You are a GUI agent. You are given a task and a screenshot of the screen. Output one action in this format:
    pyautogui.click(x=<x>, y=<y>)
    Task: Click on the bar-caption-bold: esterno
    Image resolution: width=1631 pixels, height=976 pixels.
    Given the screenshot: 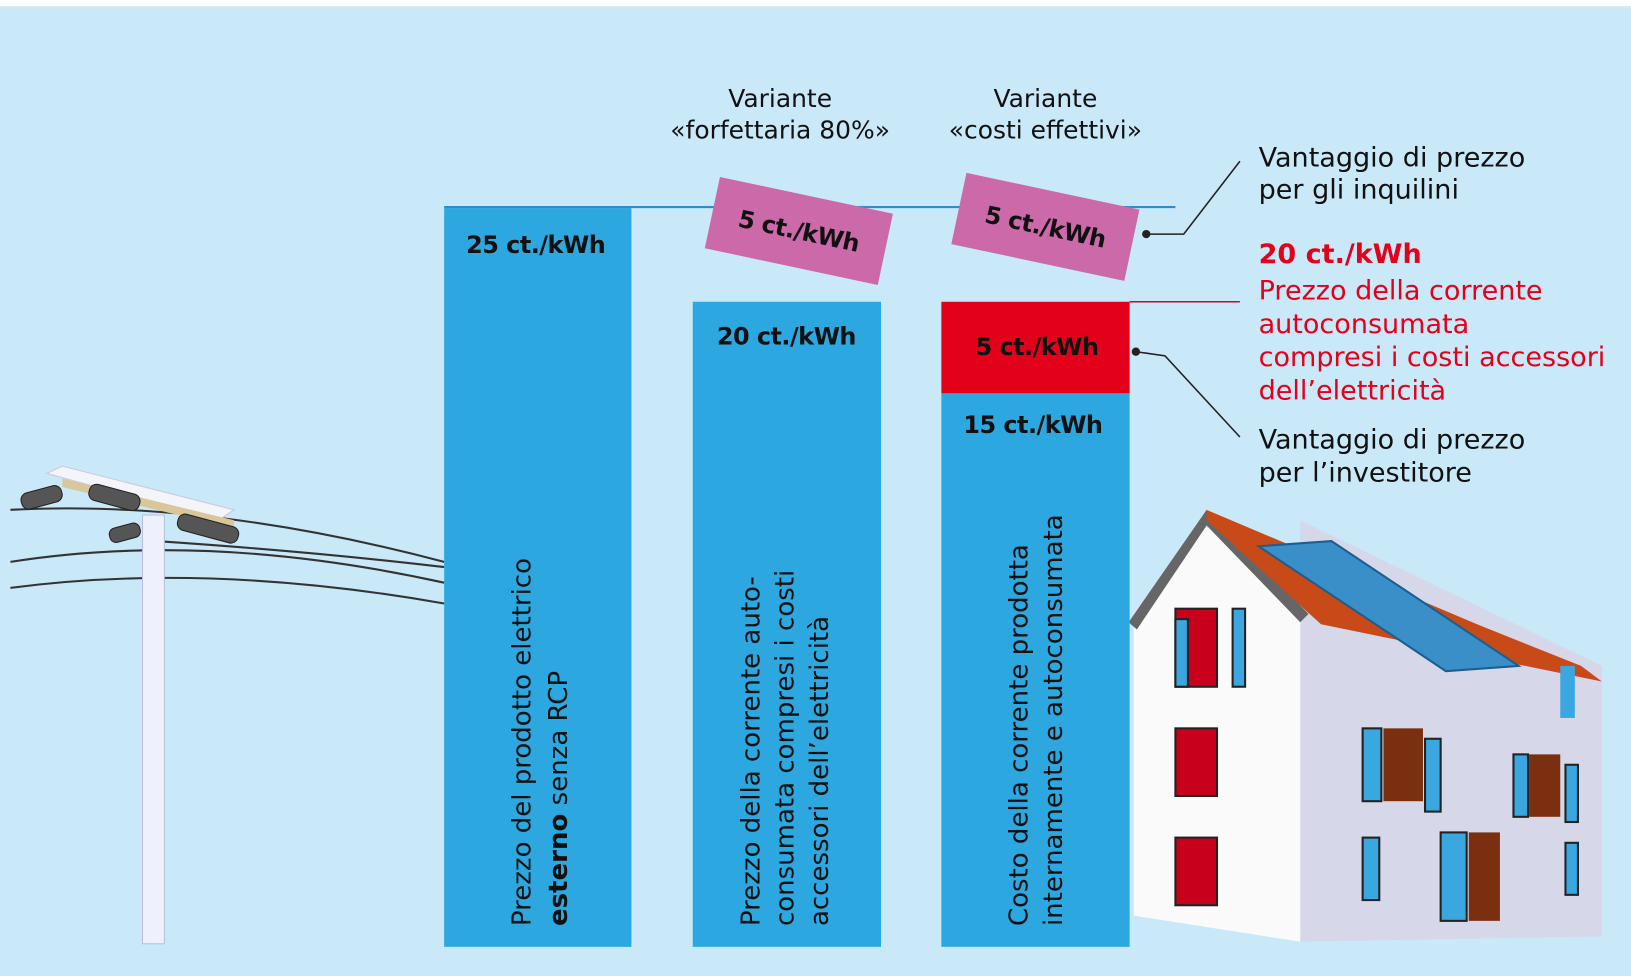 What is the action you would take?
    pyautogui.click(x=559, y=870)
    